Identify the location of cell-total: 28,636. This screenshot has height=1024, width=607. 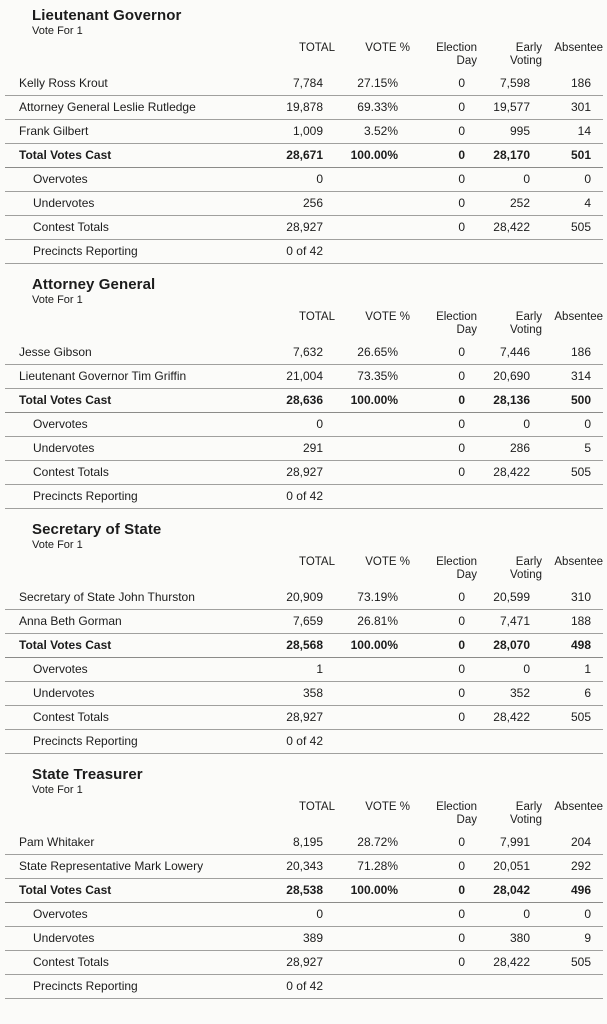
(303, 400).